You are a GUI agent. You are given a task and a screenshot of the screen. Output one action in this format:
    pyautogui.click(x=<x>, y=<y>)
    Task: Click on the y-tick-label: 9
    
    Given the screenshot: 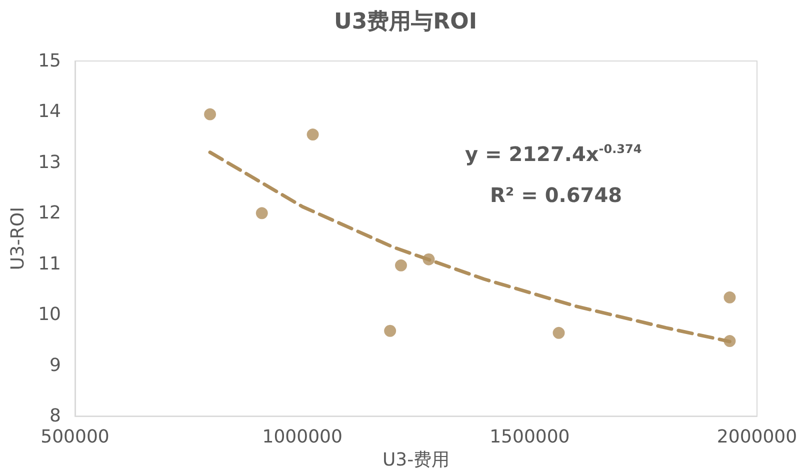 What is the action you would take?
    pyautogui.click(x=55, y=365)
    